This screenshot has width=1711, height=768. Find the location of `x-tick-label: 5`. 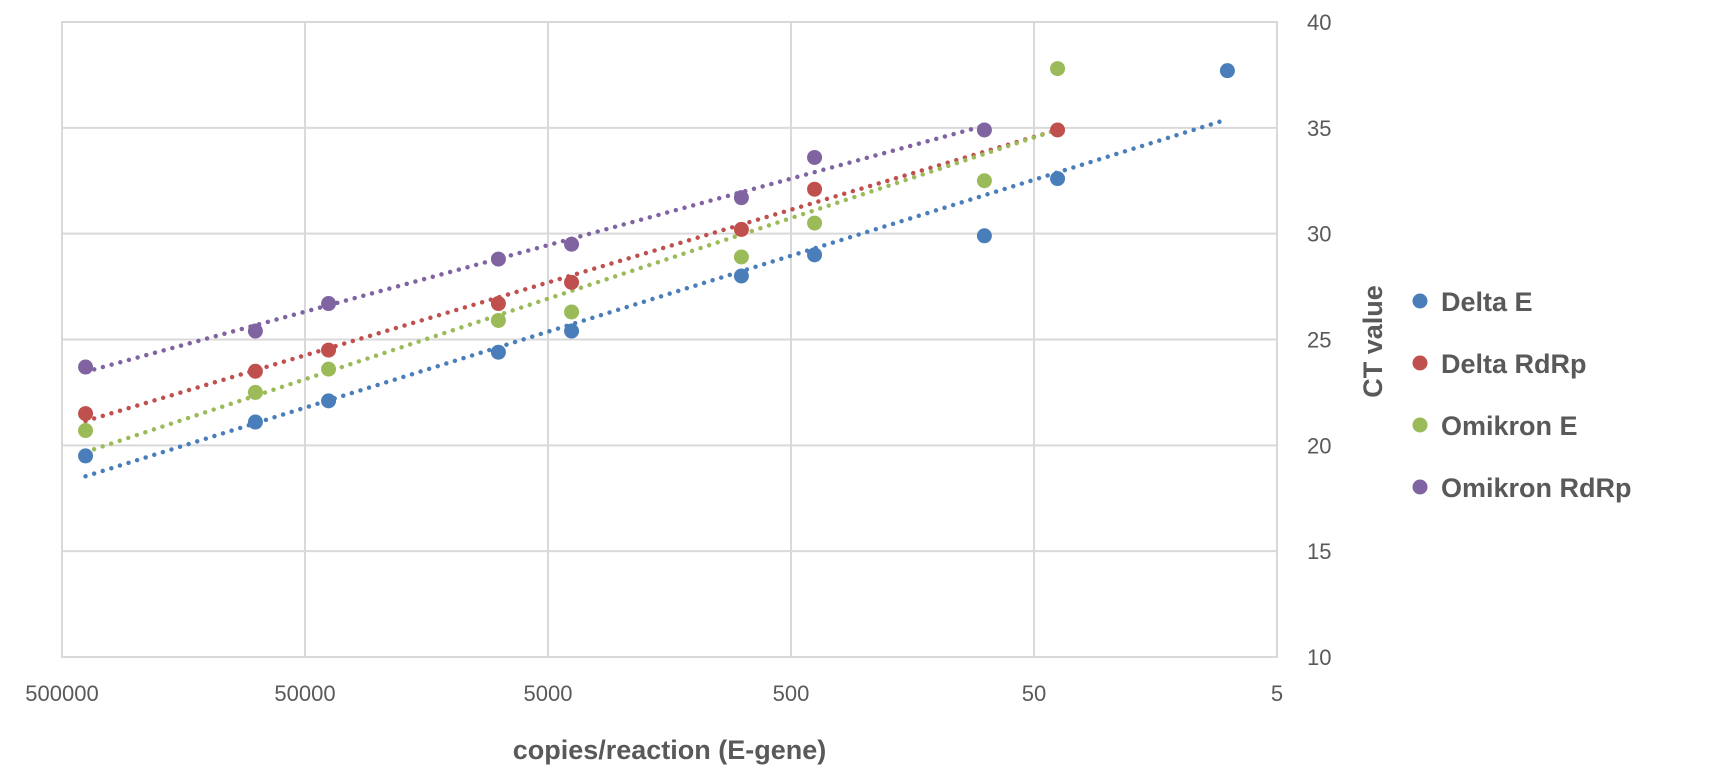

x-tick-label: 5 is located at coordinates (1277, 693).